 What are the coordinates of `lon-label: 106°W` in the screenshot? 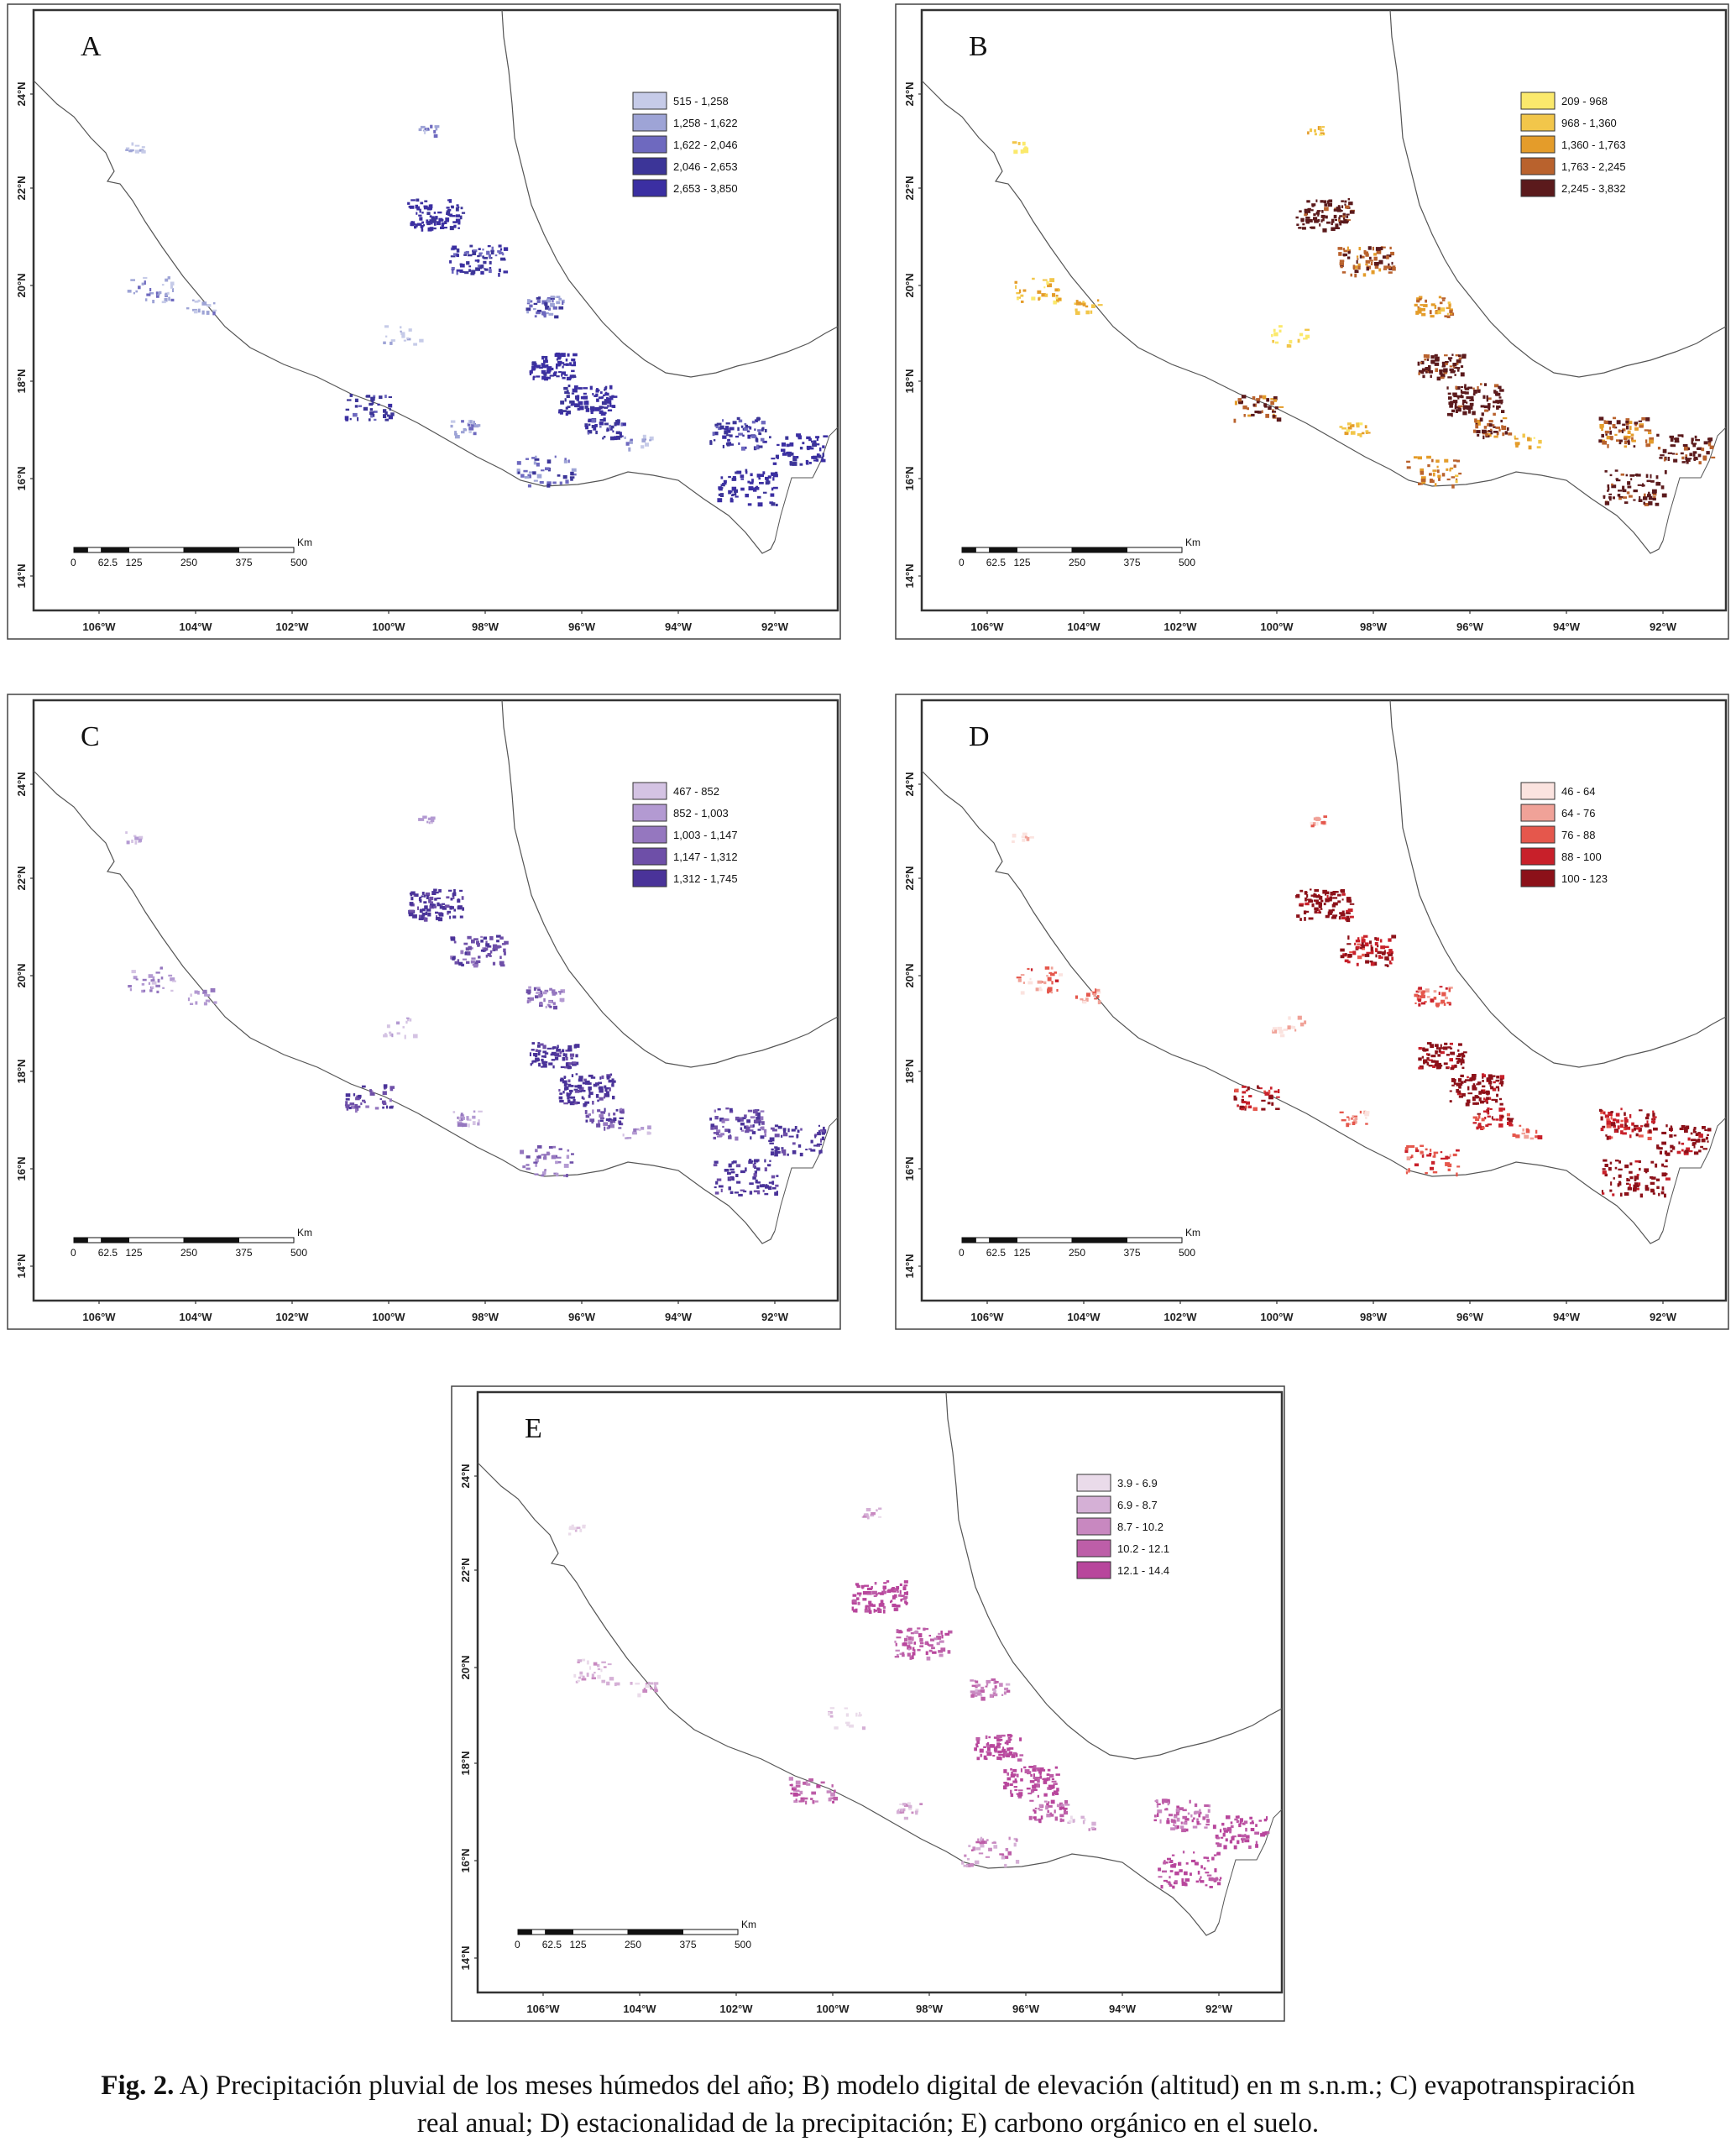 It's located at (543, 2009).